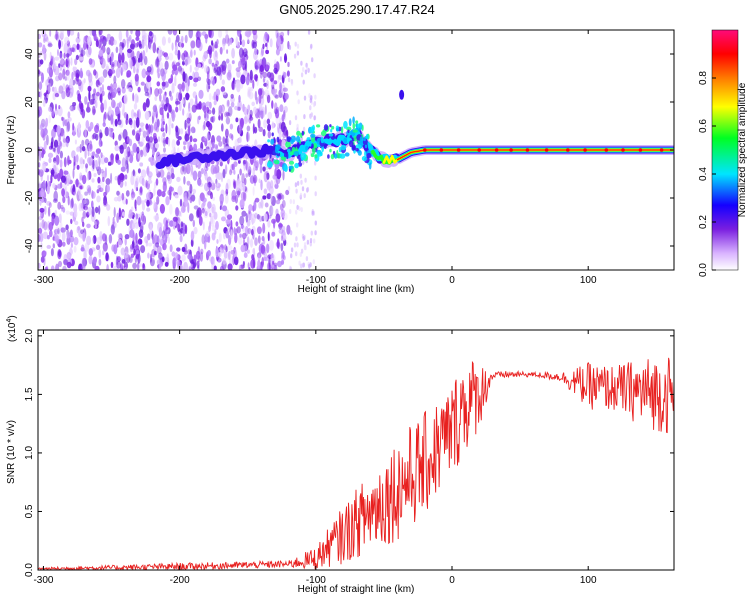  Describe the element at coordinates (703, 222) in the screenshot. I see `colorbar-tick-label: 0.2` at that location.